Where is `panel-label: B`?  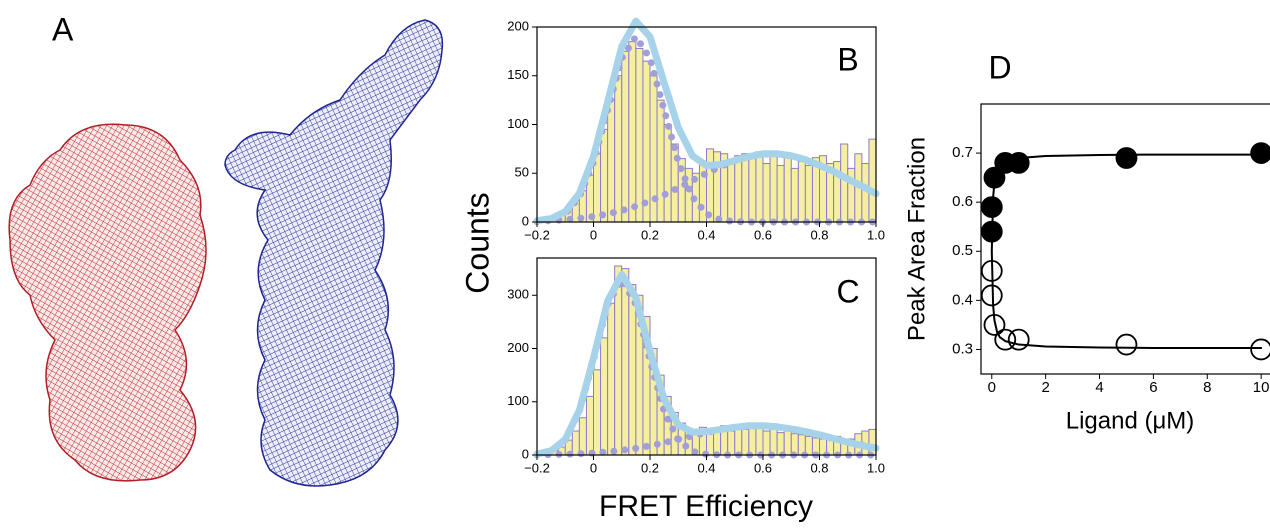
panel-label: B is located at coordinates (847, 59).